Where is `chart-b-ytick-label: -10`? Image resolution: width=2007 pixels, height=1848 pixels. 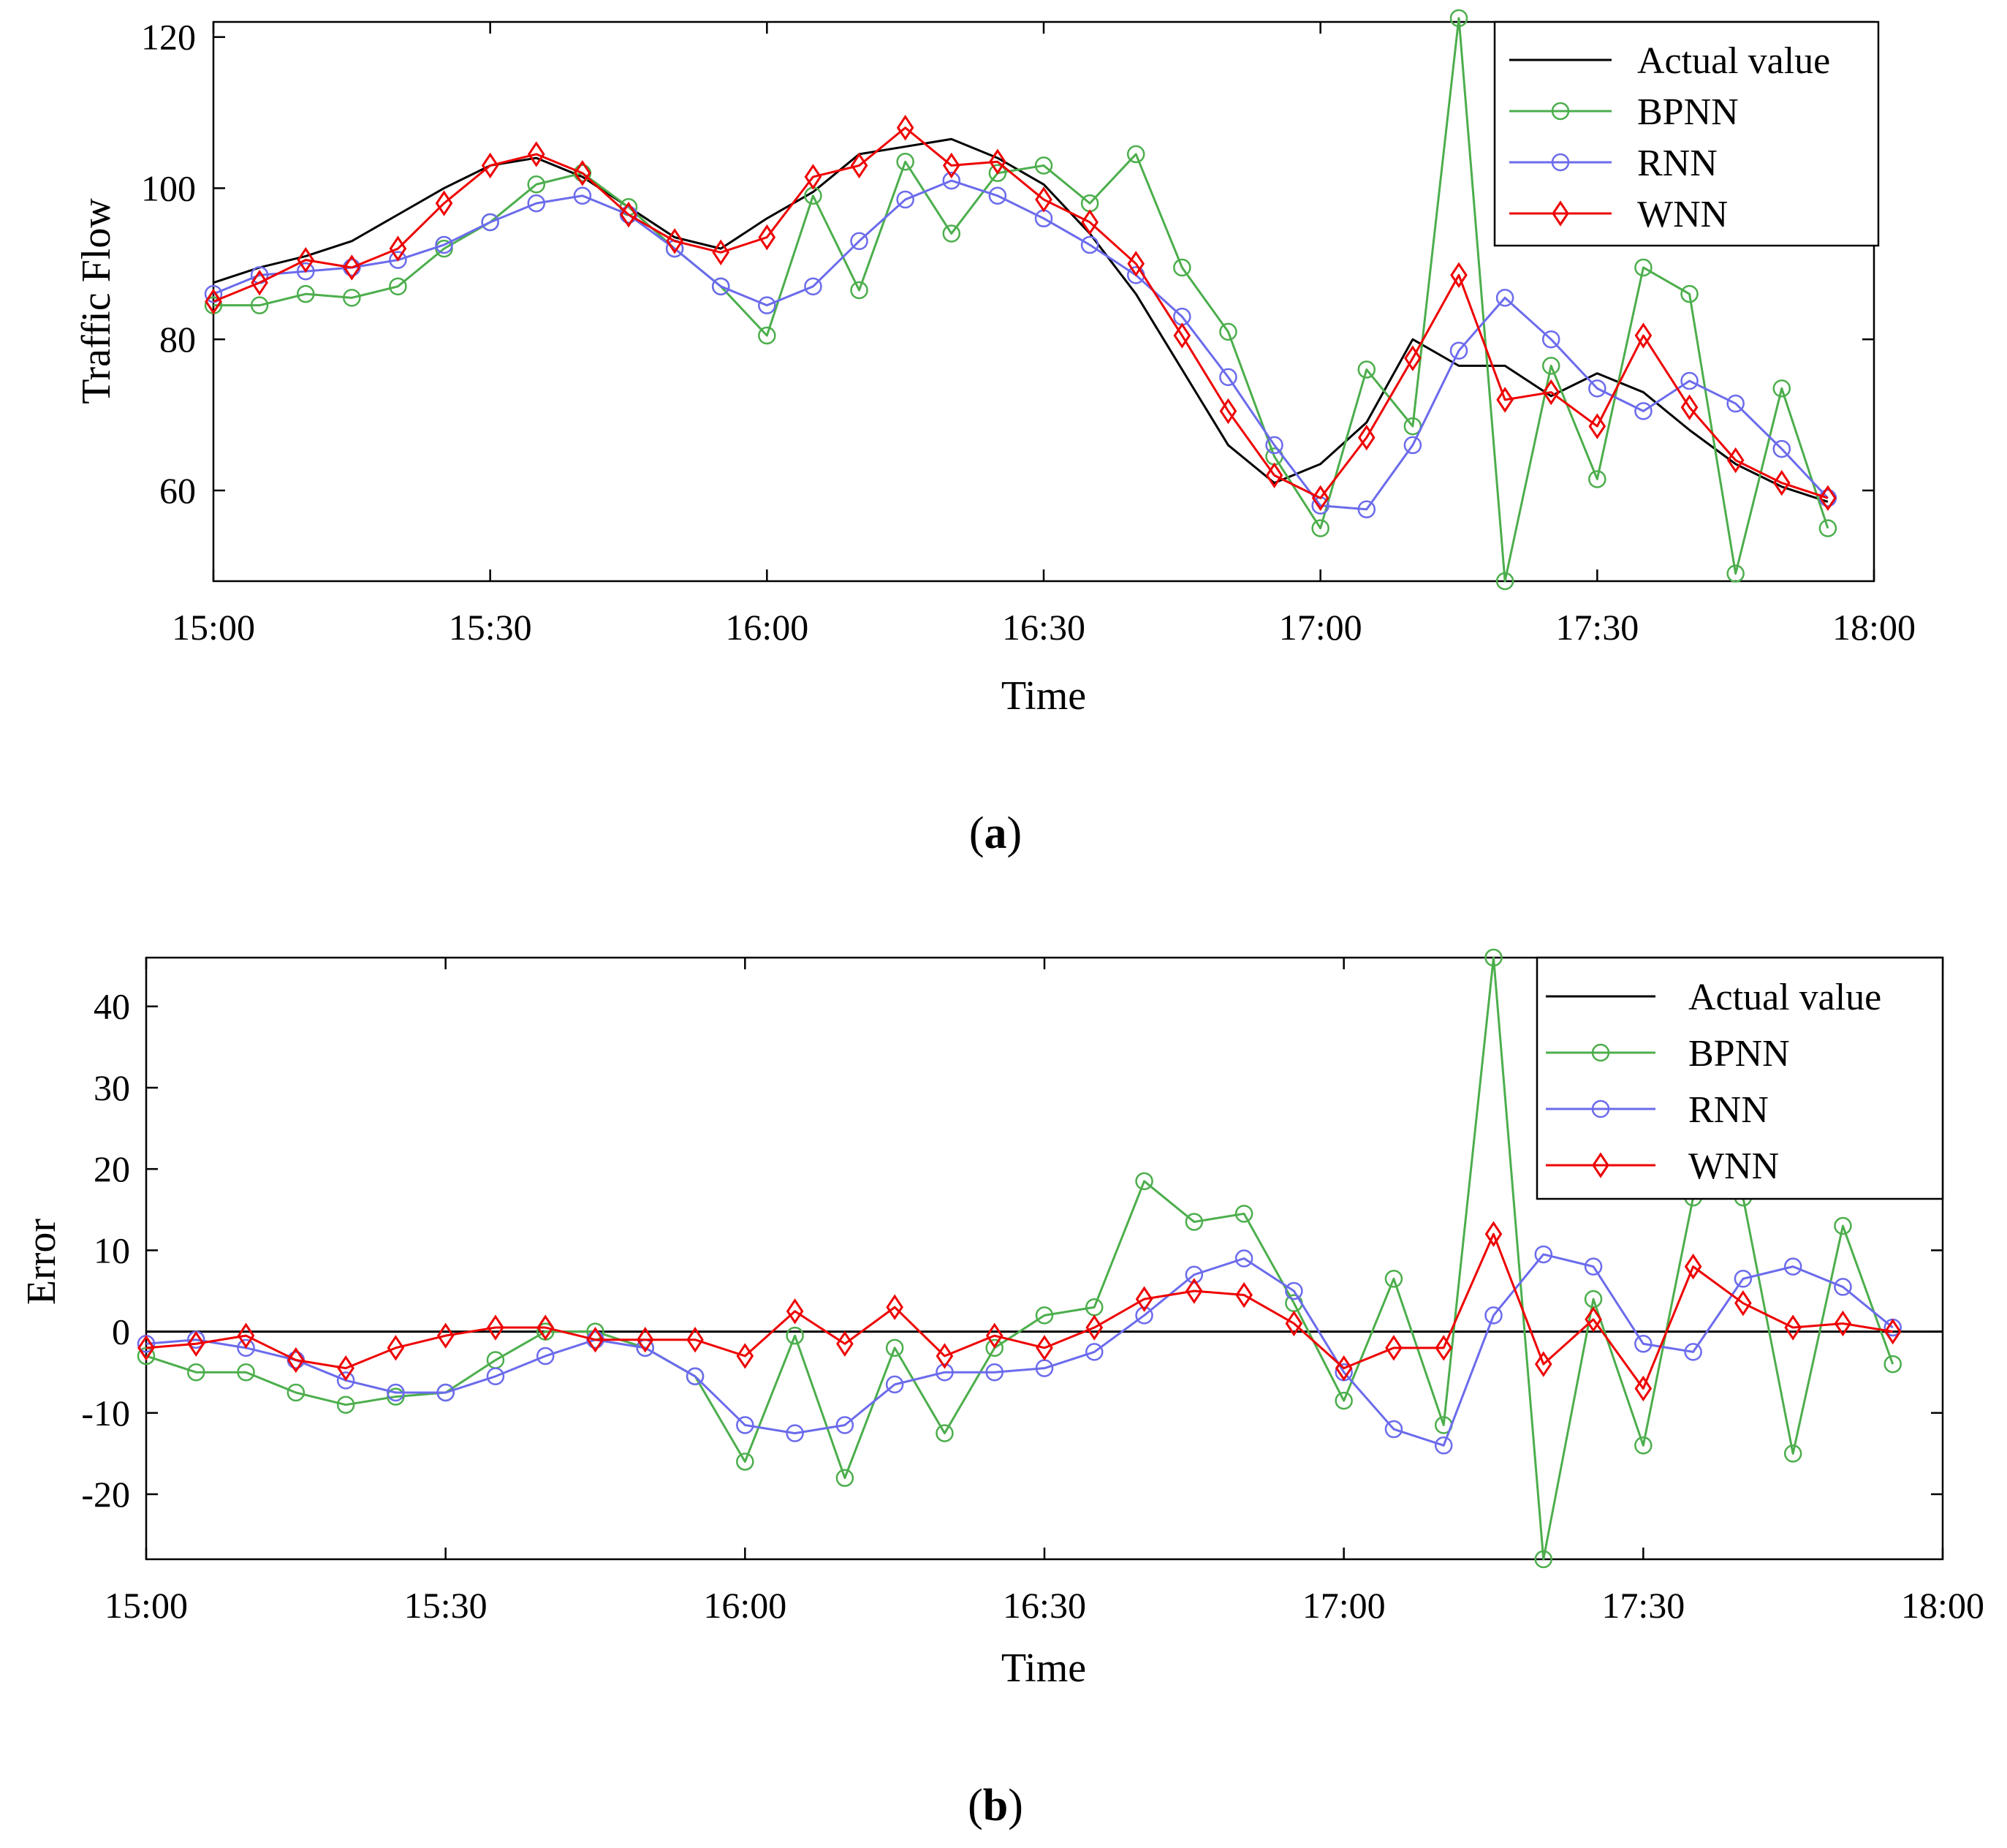
chart-b-ytick-label: -10 is located at coordinates (105, 1413).